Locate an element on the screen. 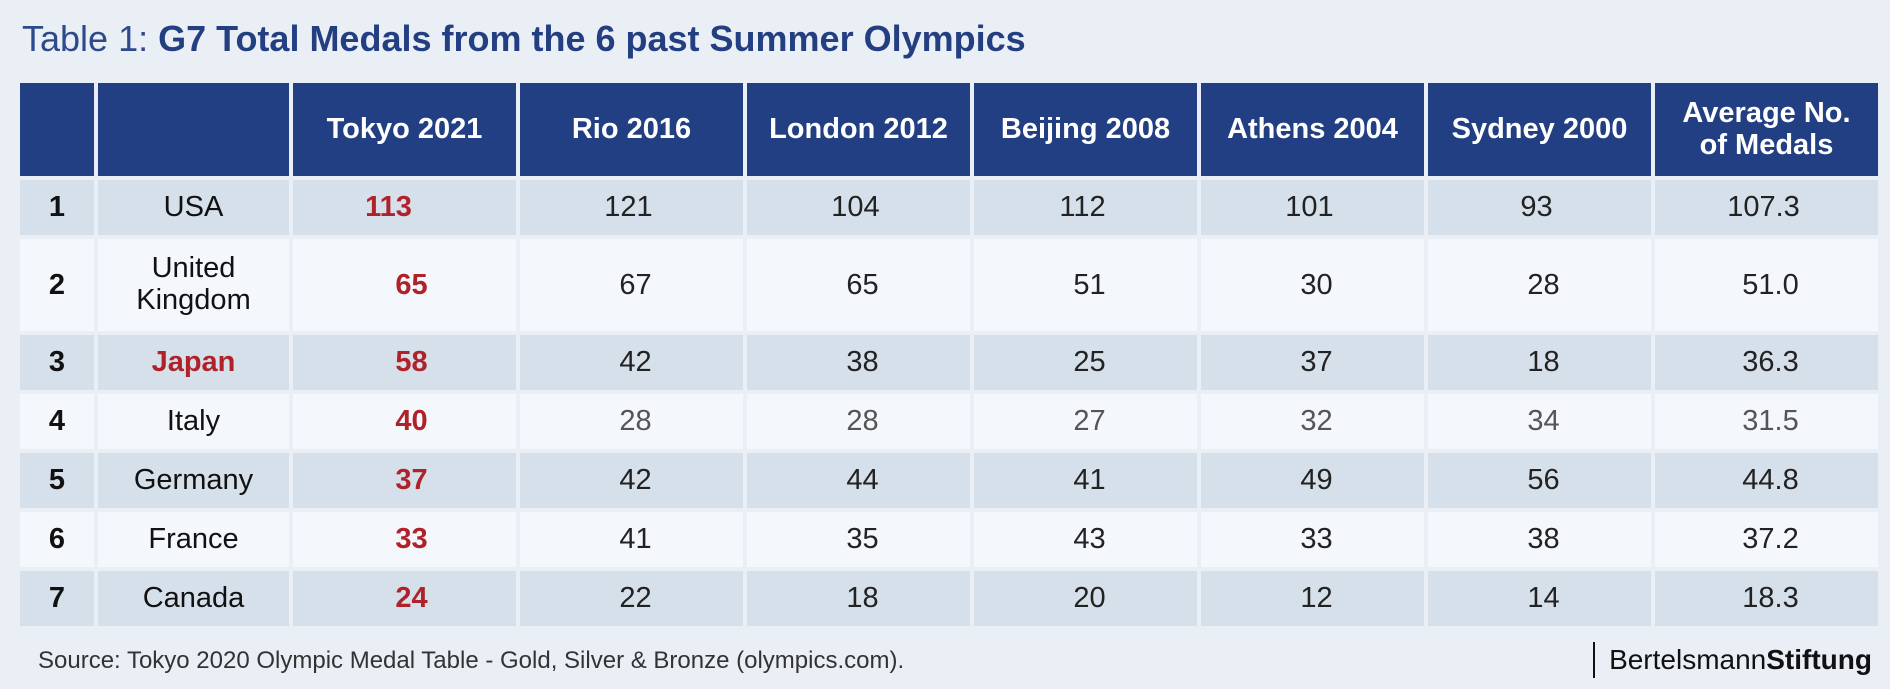  country-cell: Italy is located at coordinates (193, 421).